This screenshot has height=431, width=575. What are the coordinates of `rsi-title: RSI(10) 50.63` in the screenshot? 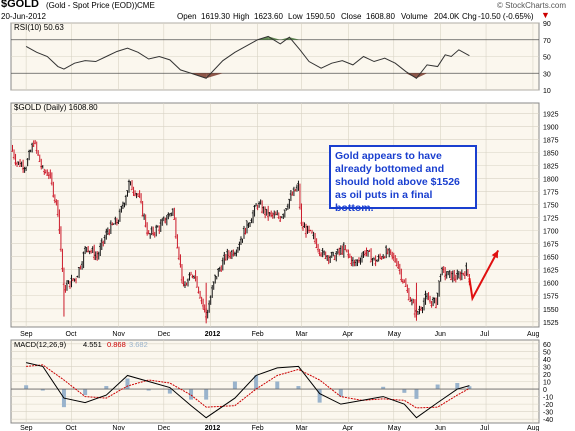 It's located at (39, 27).